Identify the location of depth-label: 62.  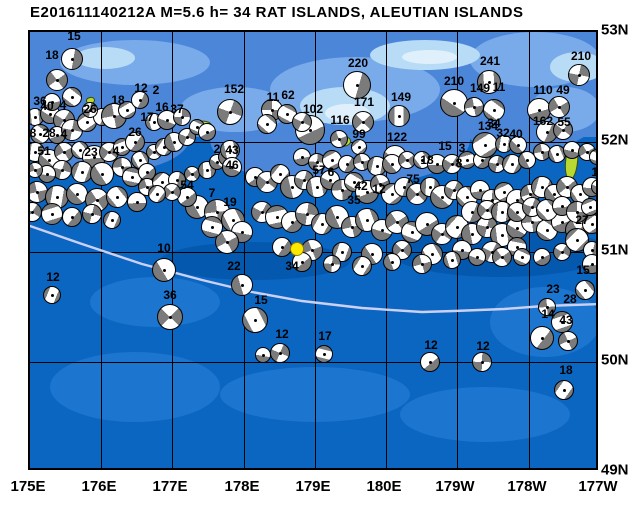
(288, 95).